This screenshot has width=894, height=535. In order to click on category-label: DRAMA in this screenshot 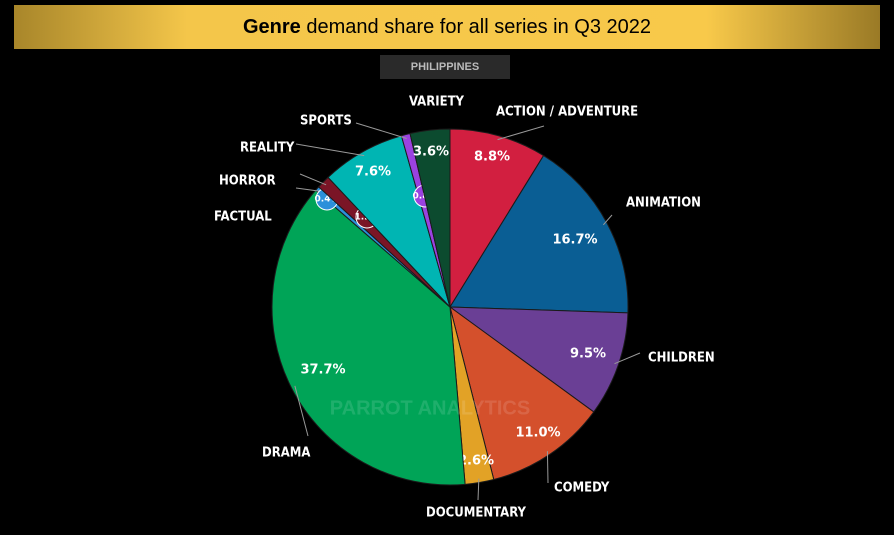, I will do `click(286, 453)`.